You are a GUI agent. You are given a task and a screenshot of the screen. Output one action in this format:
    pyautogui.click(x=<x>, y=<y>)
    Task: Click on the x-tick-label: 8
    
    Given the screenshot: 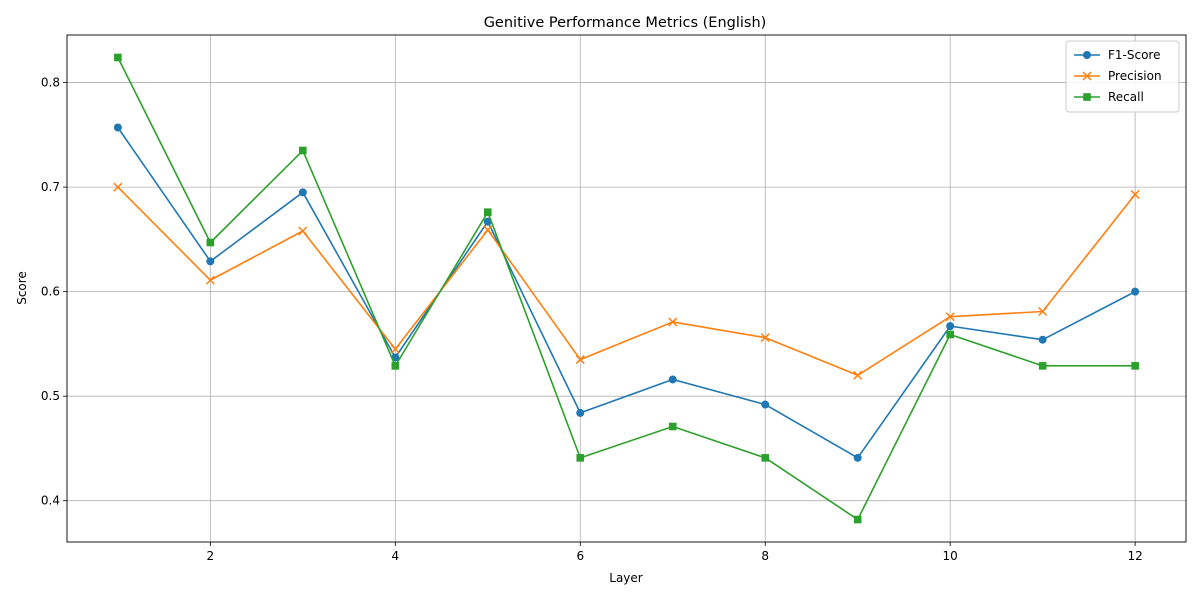 What is the action you would take?
    pyautogui.click(x=765, y=556)
    